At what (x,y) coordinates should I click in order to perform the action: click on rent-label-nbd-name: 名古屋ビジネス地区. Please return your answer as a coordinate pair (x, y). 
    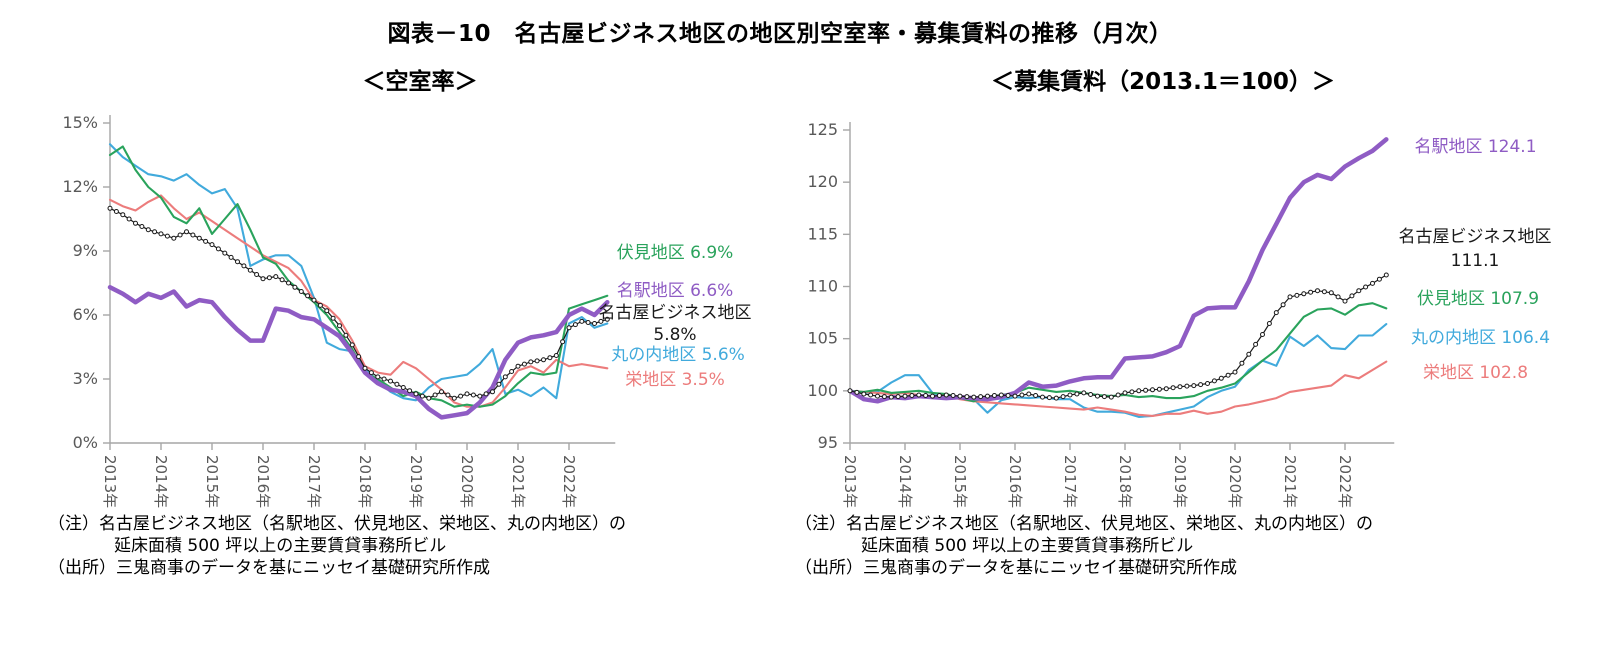
    Looking at the image, I should click on (1475, 237).